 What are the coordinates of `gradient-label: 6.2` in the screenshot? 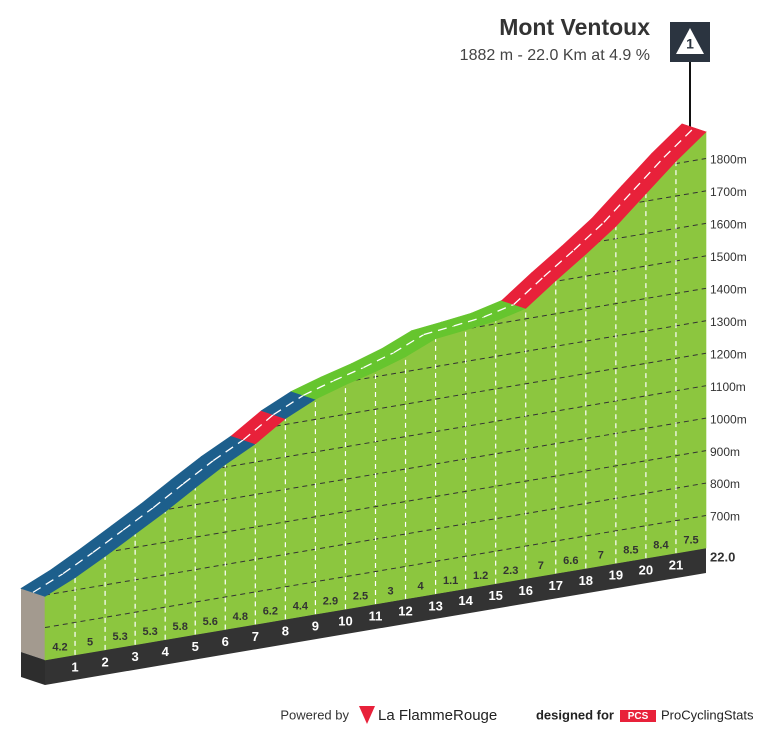 It's located at (270, 612).